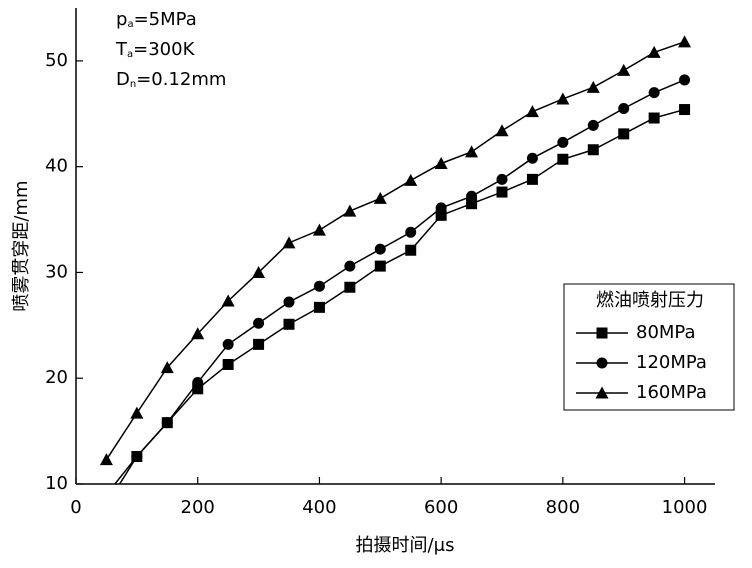  Describe the element at coordinates (405, 545) in the screenshot. I see `x-axis-label: 拍摄时间/μs` at that location.